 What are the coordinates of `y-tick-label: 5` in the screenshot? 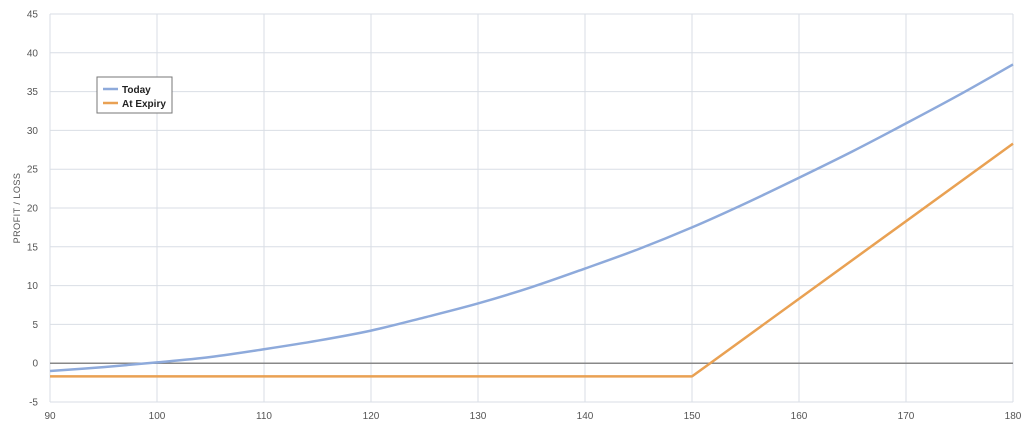 It's located at (35, 325).